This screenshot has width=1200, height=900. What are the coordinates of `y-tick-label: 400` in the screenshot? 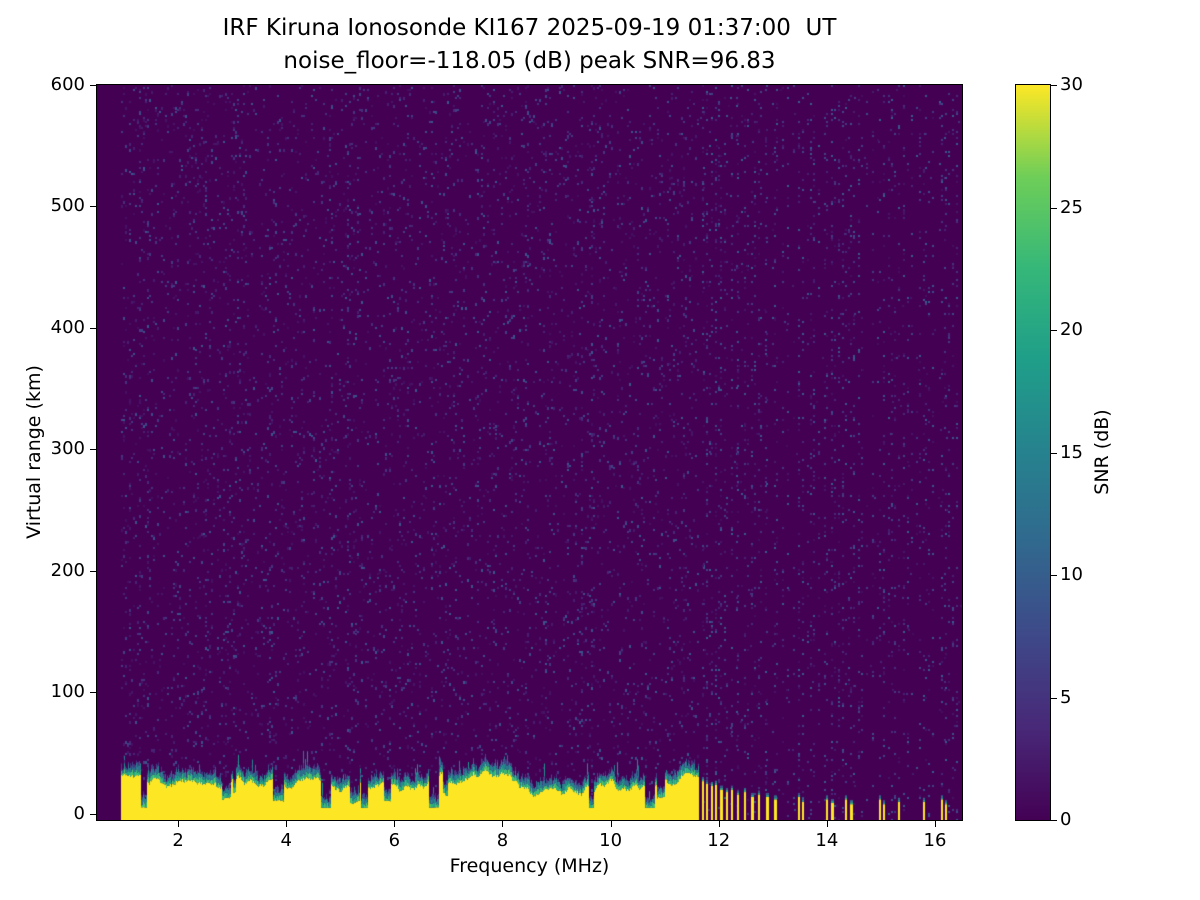 It's located at (67, 327).